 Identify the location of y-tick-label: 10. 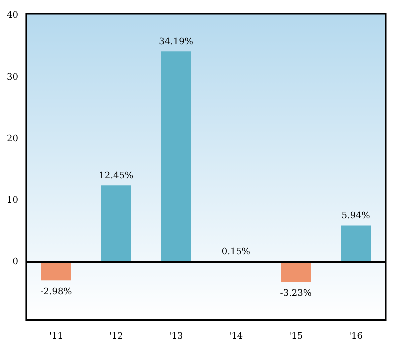
(13, 201).